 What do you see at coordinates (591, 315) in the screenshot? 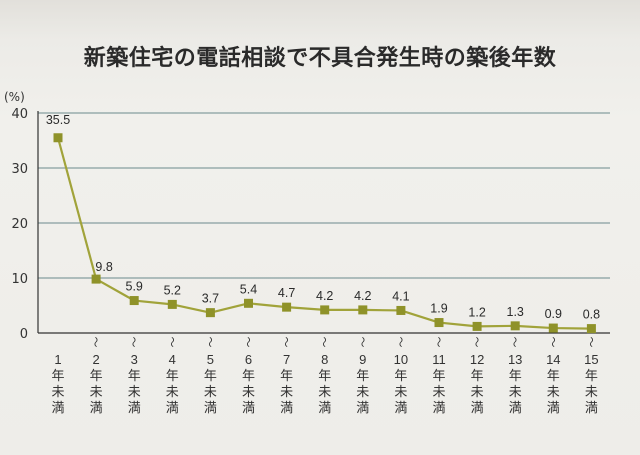
I see `data-label-15: 0.8` at bounding box center [591, 315].